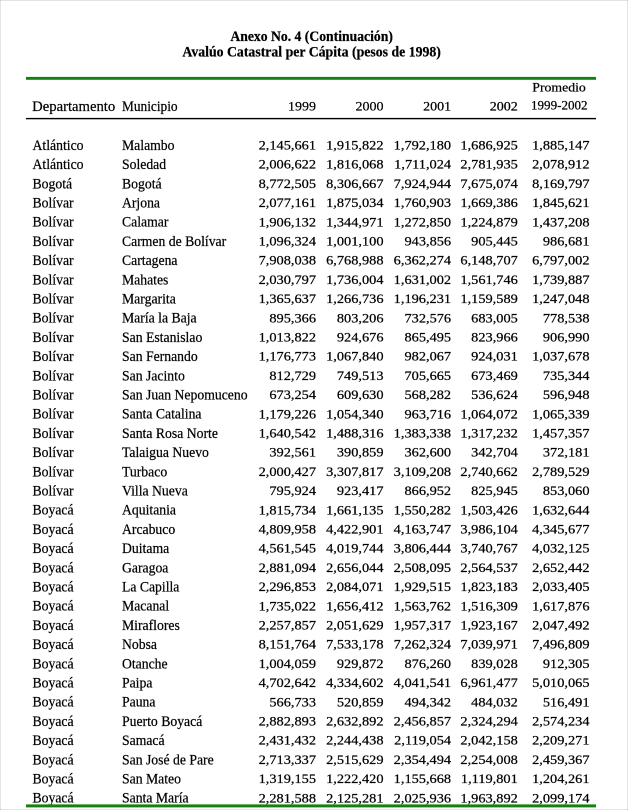 The height and width of the screenshot is (810, 628). I want to click on svg-text: 2,244,438, so click(354, 741).